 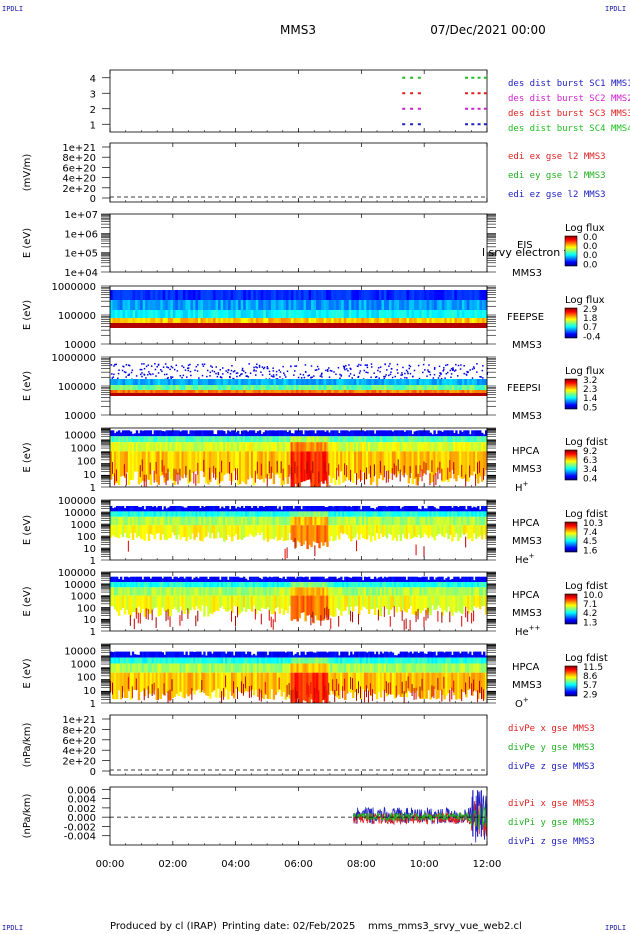 What do you see at coordinates (450, 617) in the screenshot?
I see `hpca_hepp-spike` at bounding box center [450, 617].